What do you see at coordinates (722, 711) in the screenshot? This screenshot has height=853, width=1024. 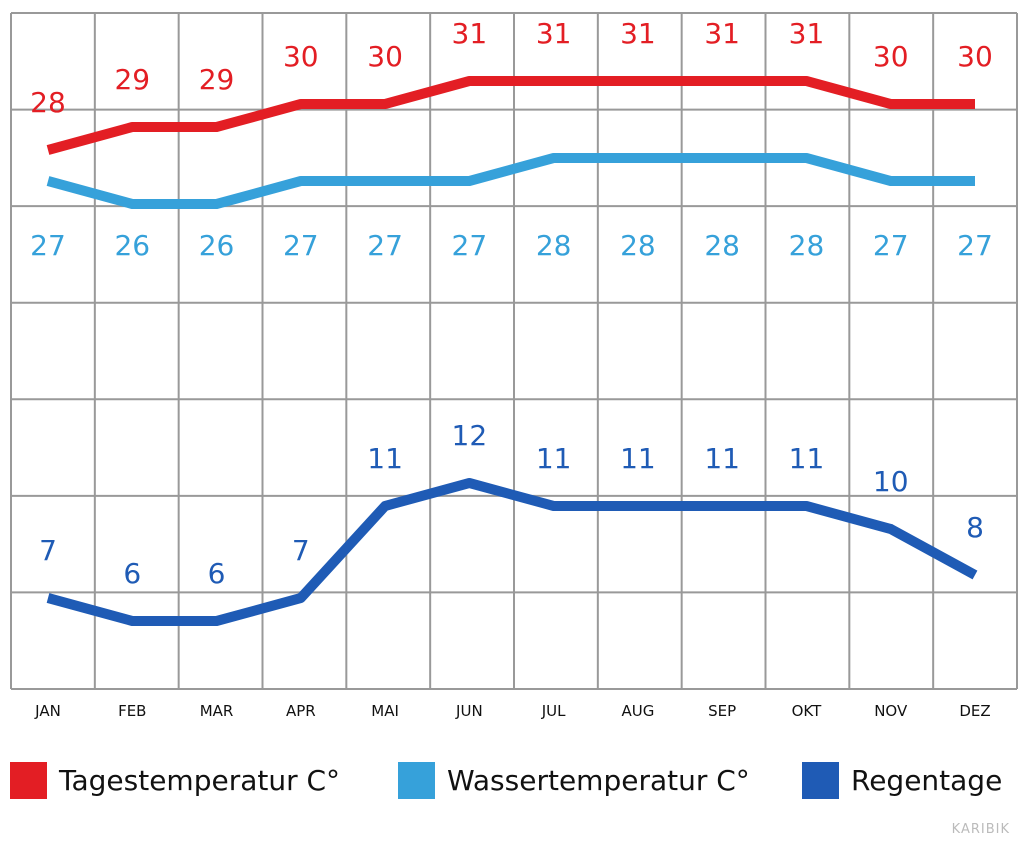 I see `x-tick-label: SEP` at bounding box center [722, 711].